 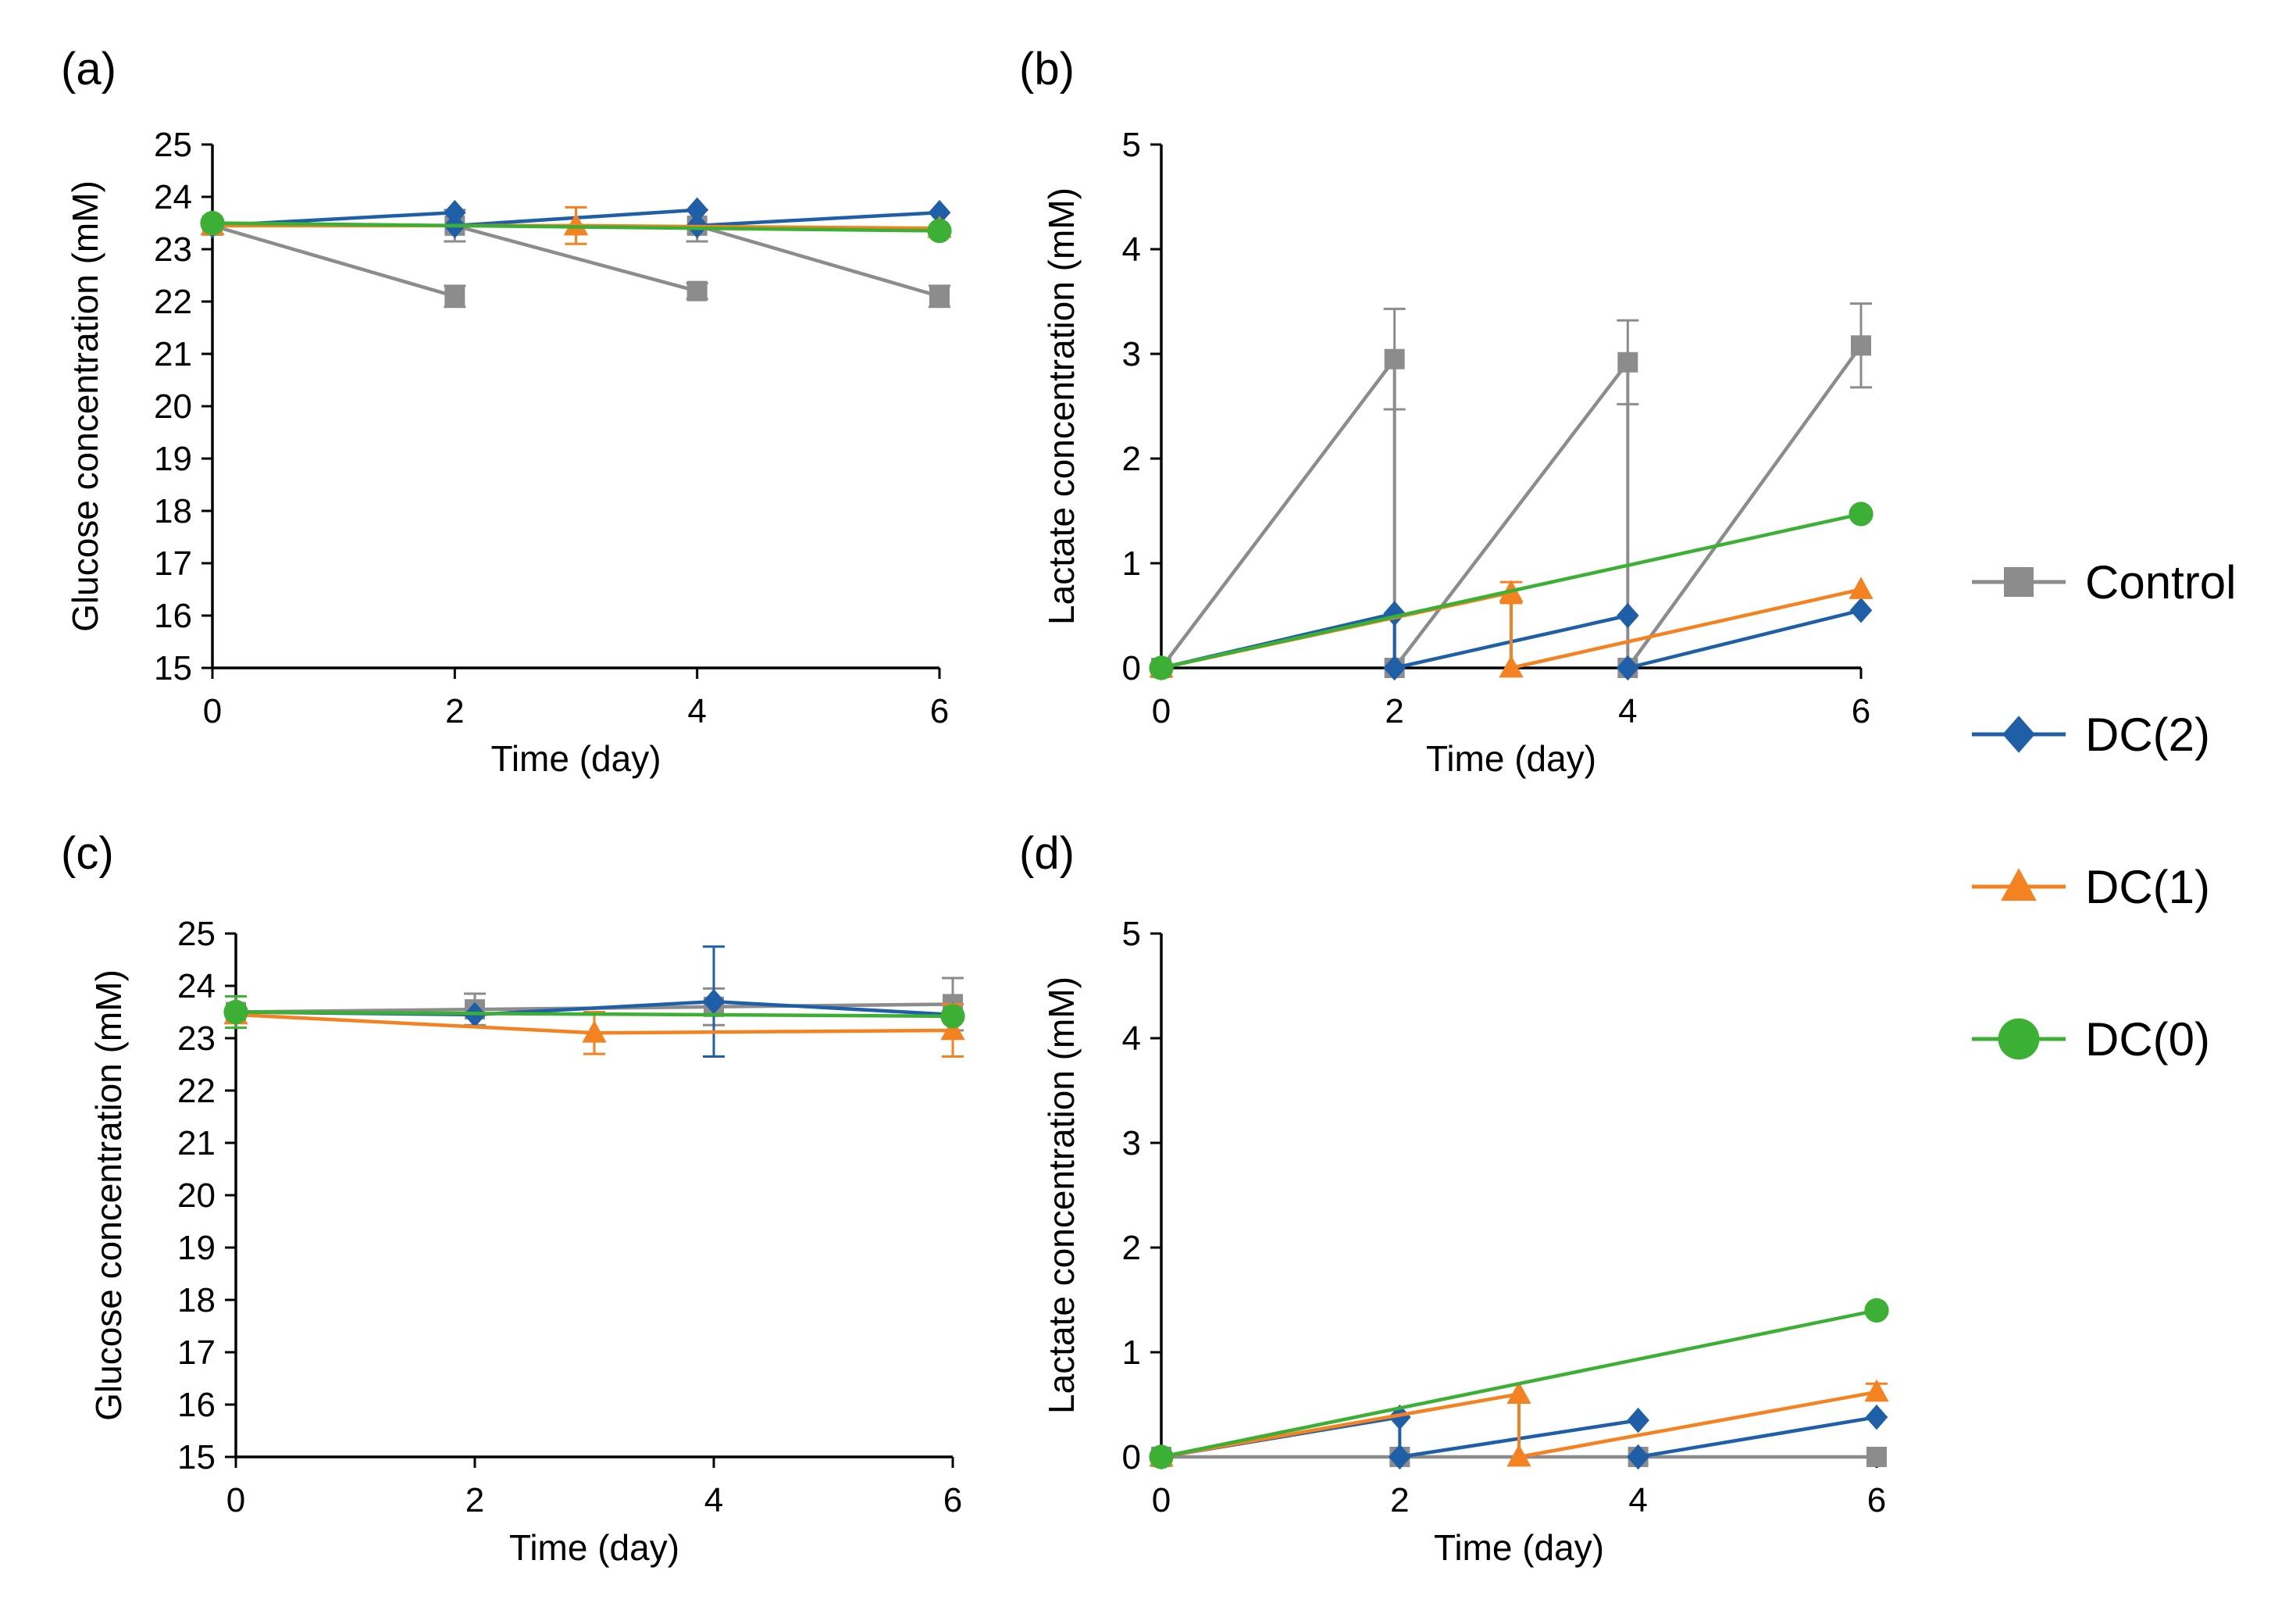 What do you see at coordinates (1131, 249) in the screenshot?
I see `y-tick-label: 4` at bounding box center [1131, 249].